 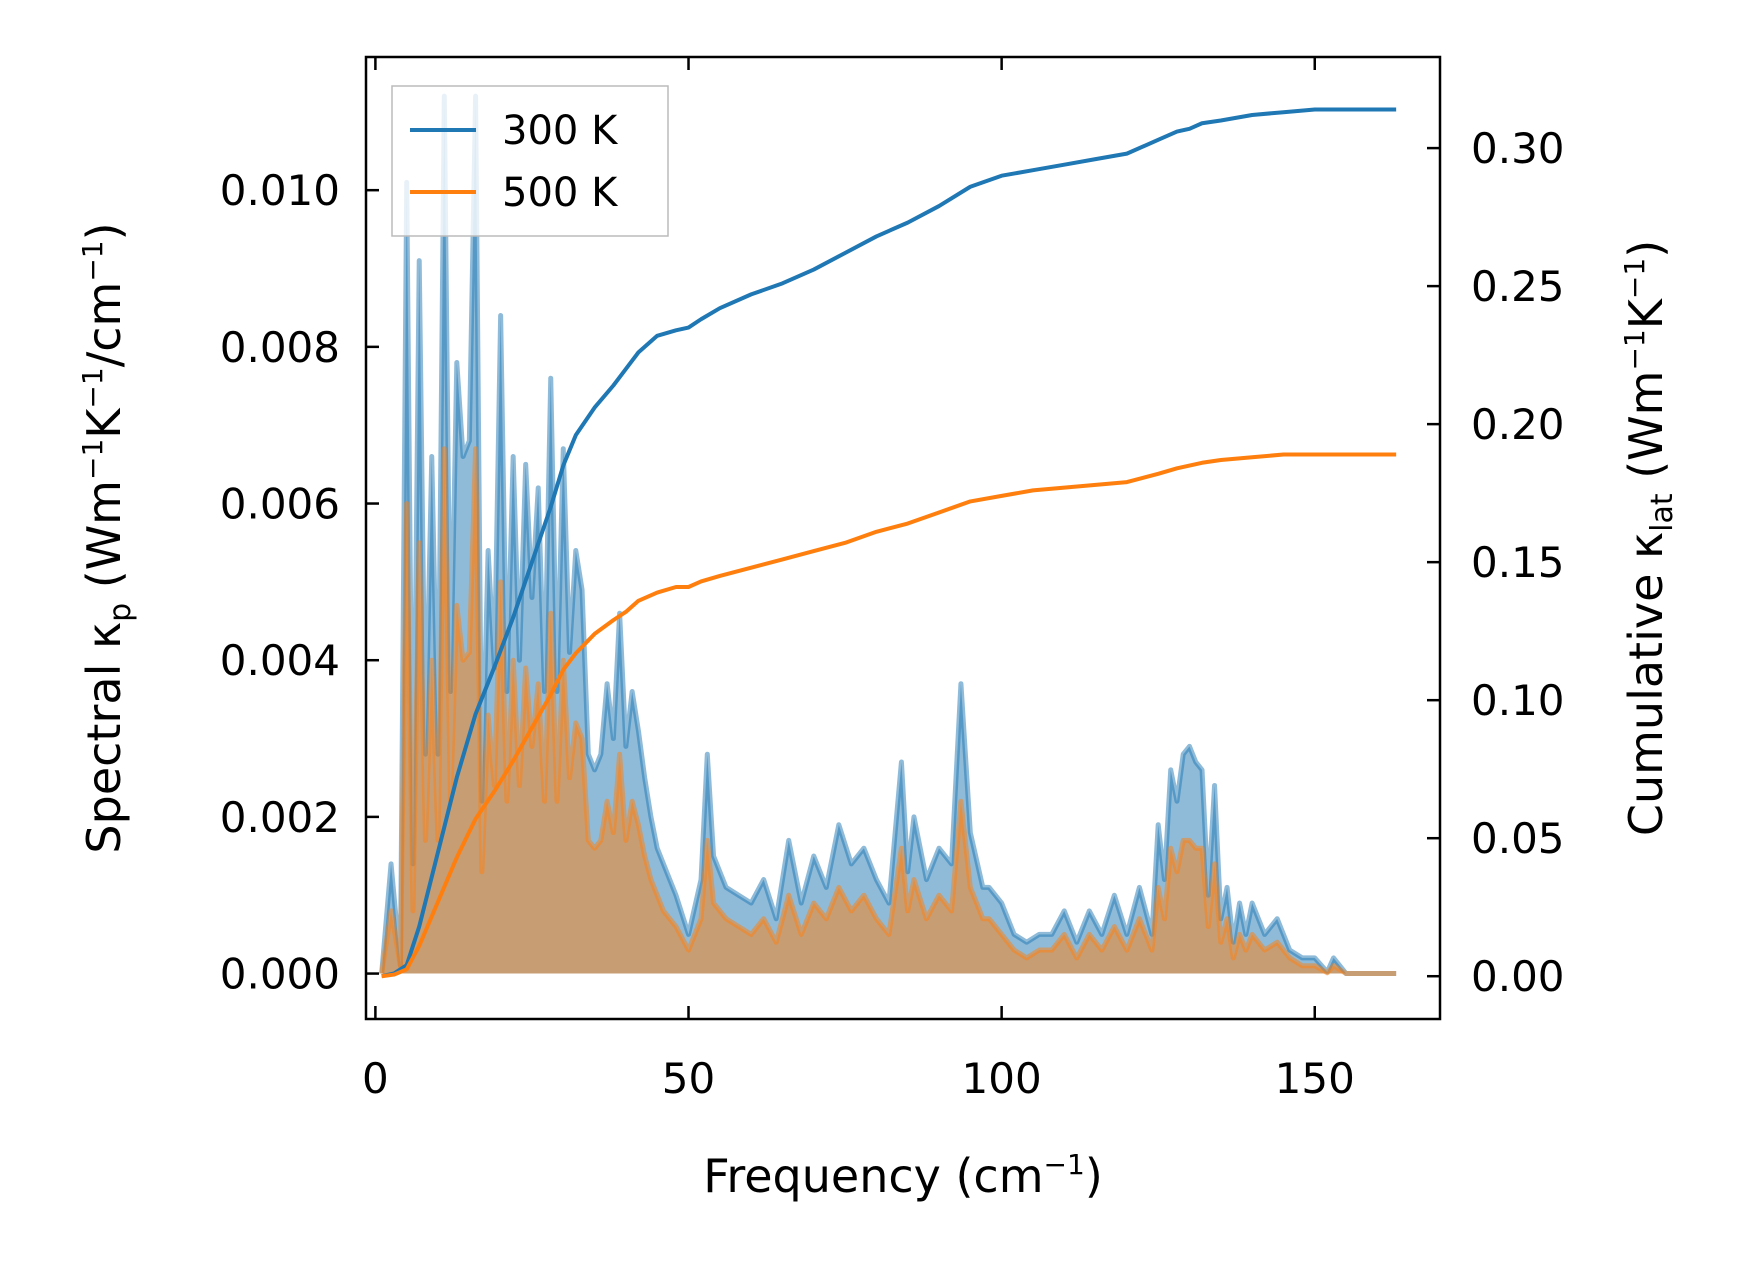 I want to click on legend: 300 K 500 K, so click(x=530, y=161).